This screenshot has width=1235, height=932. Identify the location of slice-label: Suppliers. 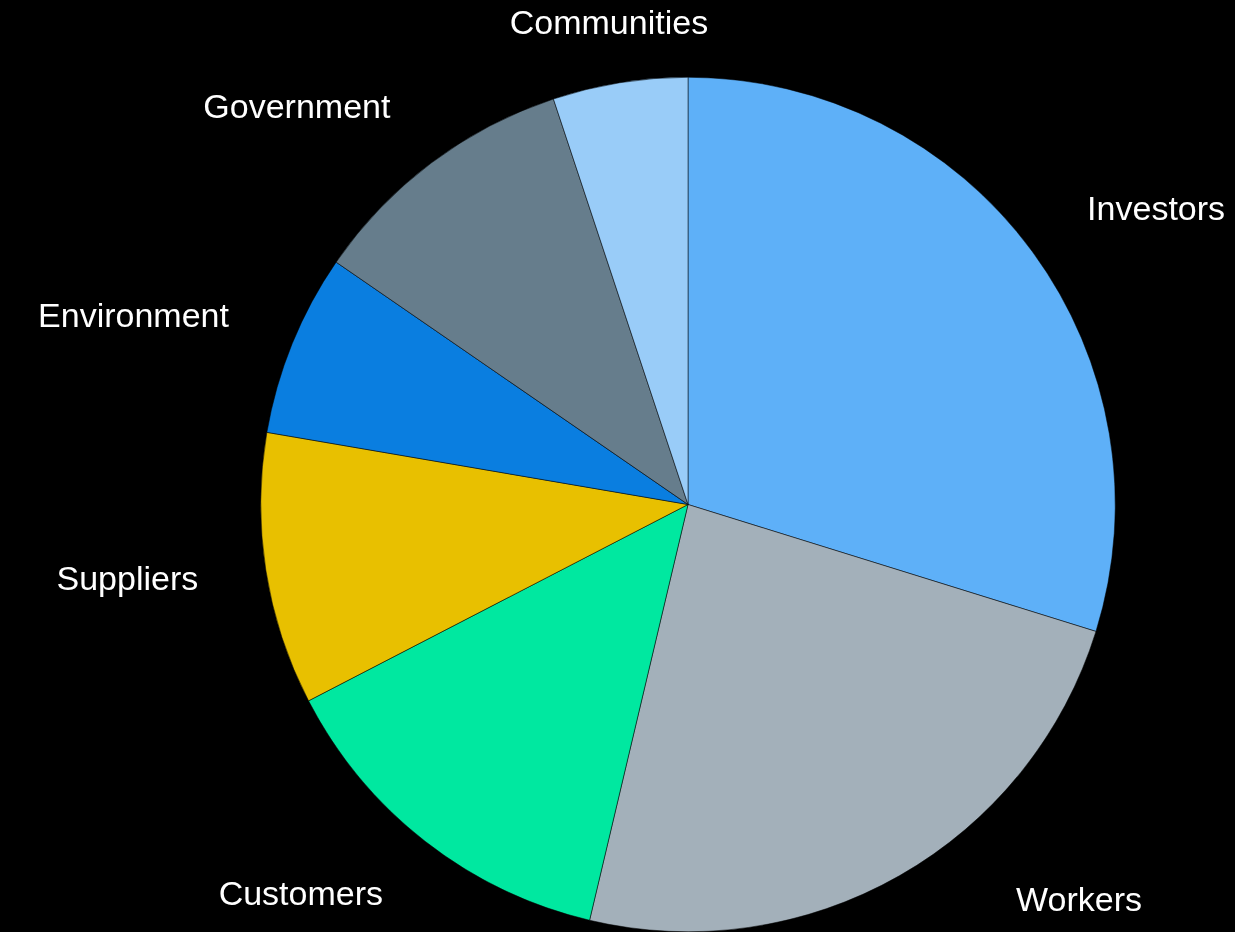
(127, 577).